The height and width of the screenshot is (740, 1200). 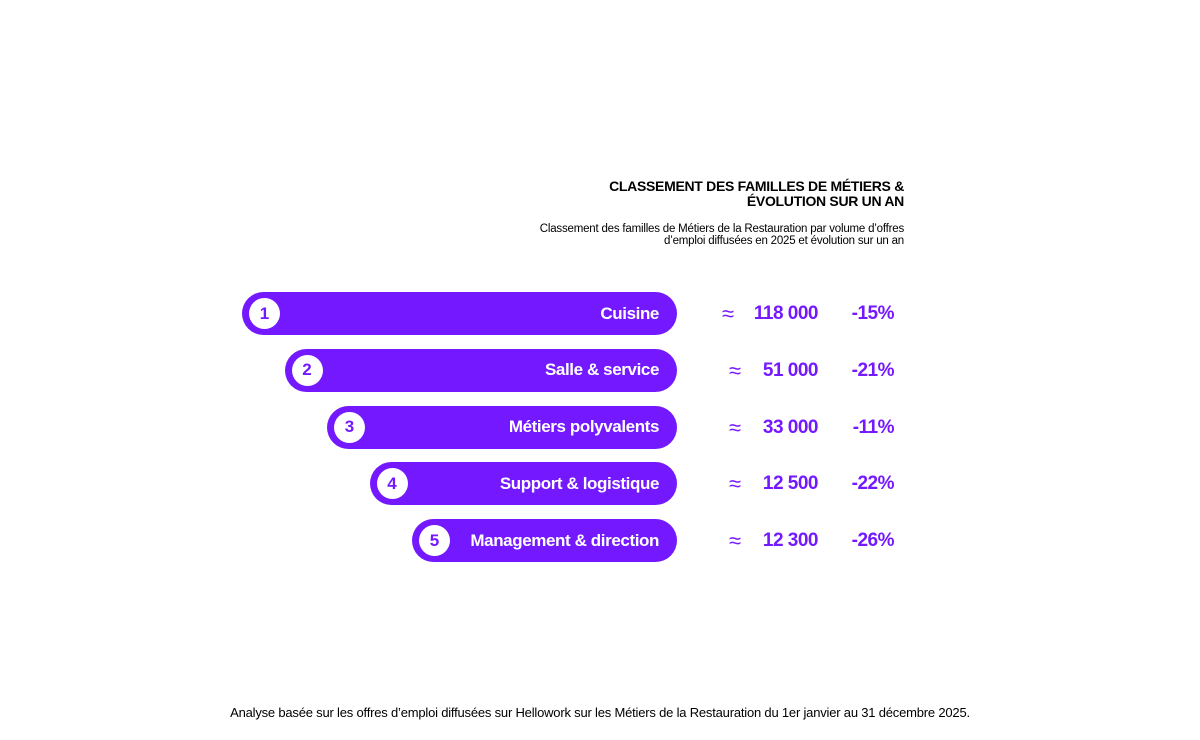 I want to click on change-label-2: -21%, so click(x=873, y=370).